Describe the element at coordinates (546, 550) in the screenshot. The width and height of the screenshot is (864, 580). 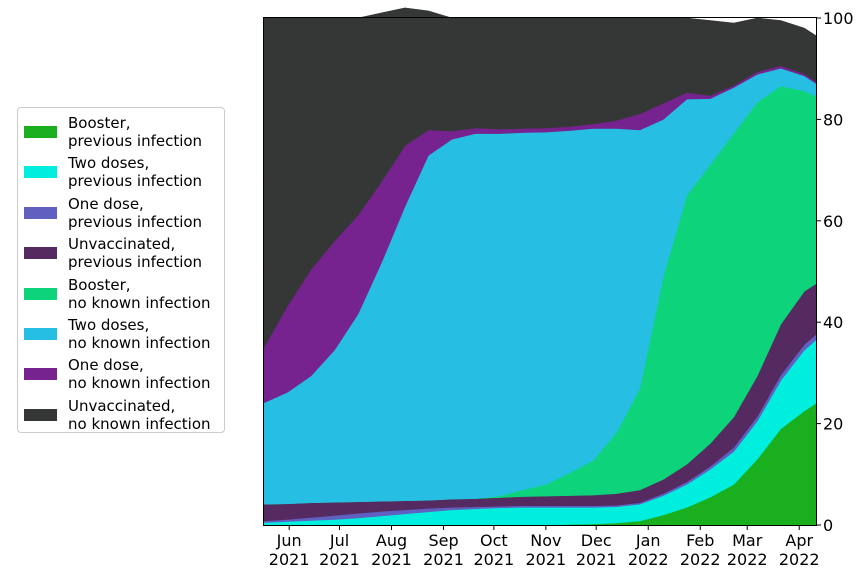
I see `x-tick-label: Nov 2021` at that location.